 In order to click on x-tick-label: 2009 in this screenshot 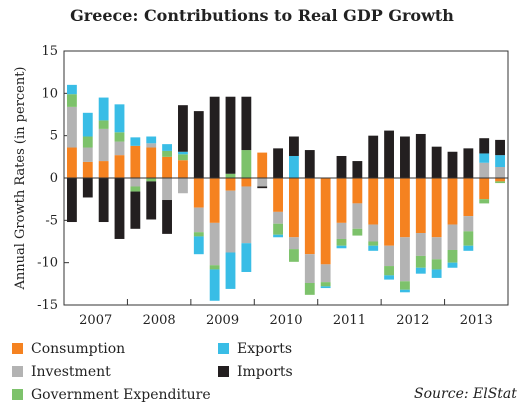, I will do `click(222, 320)`.